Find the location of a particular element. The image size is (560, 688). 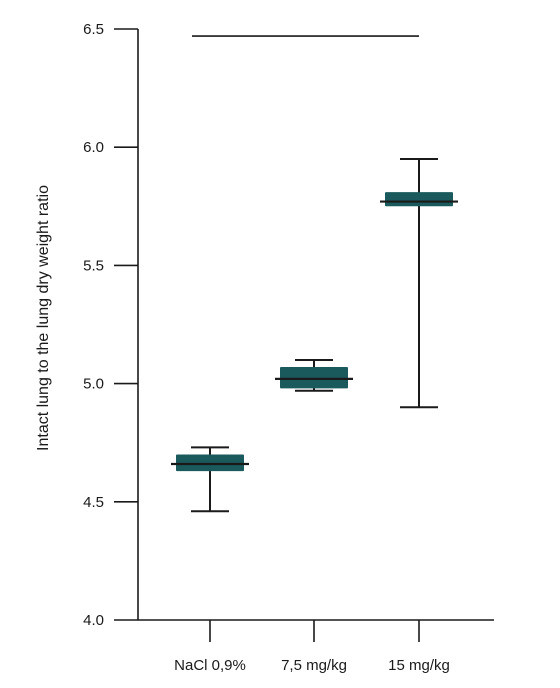

y-tick-label: 6.0 is located at coordinates (93, 147).